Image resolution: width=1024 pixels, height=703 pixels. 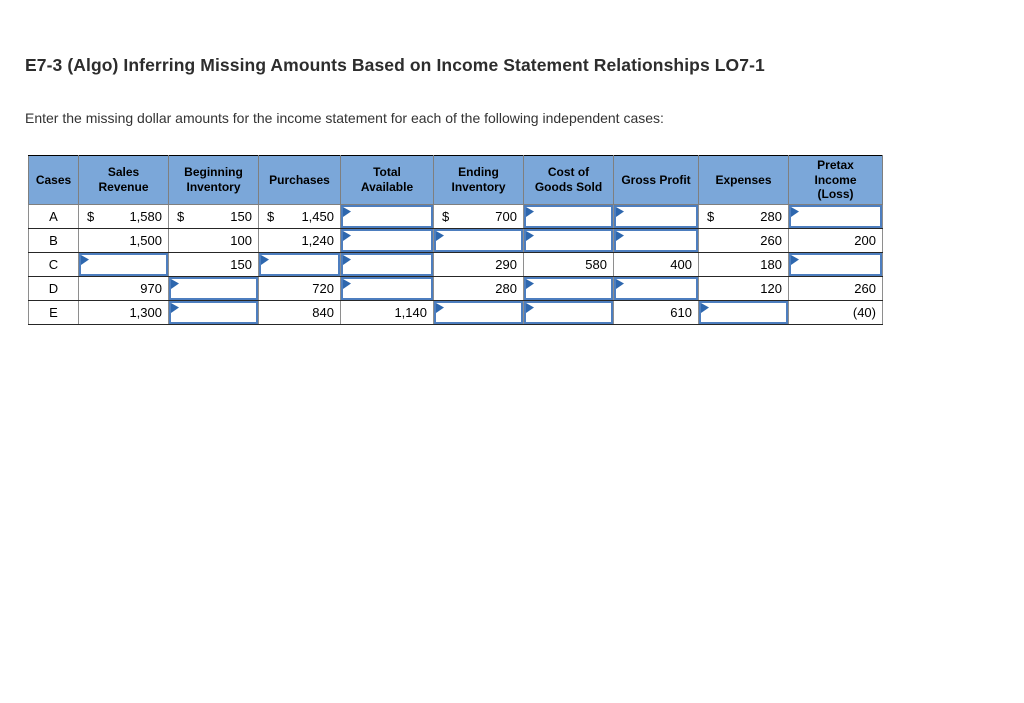 I want to click on table-row-case-D: D 970 720 280 120 260, so click(x=455, y=288).